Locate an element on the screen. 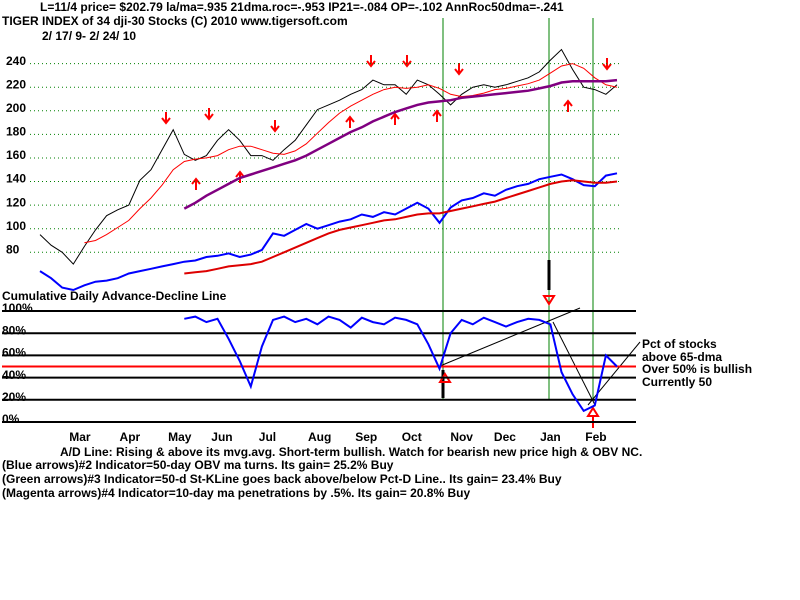 The width and height of the screenshot is (800, 600). x-tick-label: May is located at coordinates (180, 437).